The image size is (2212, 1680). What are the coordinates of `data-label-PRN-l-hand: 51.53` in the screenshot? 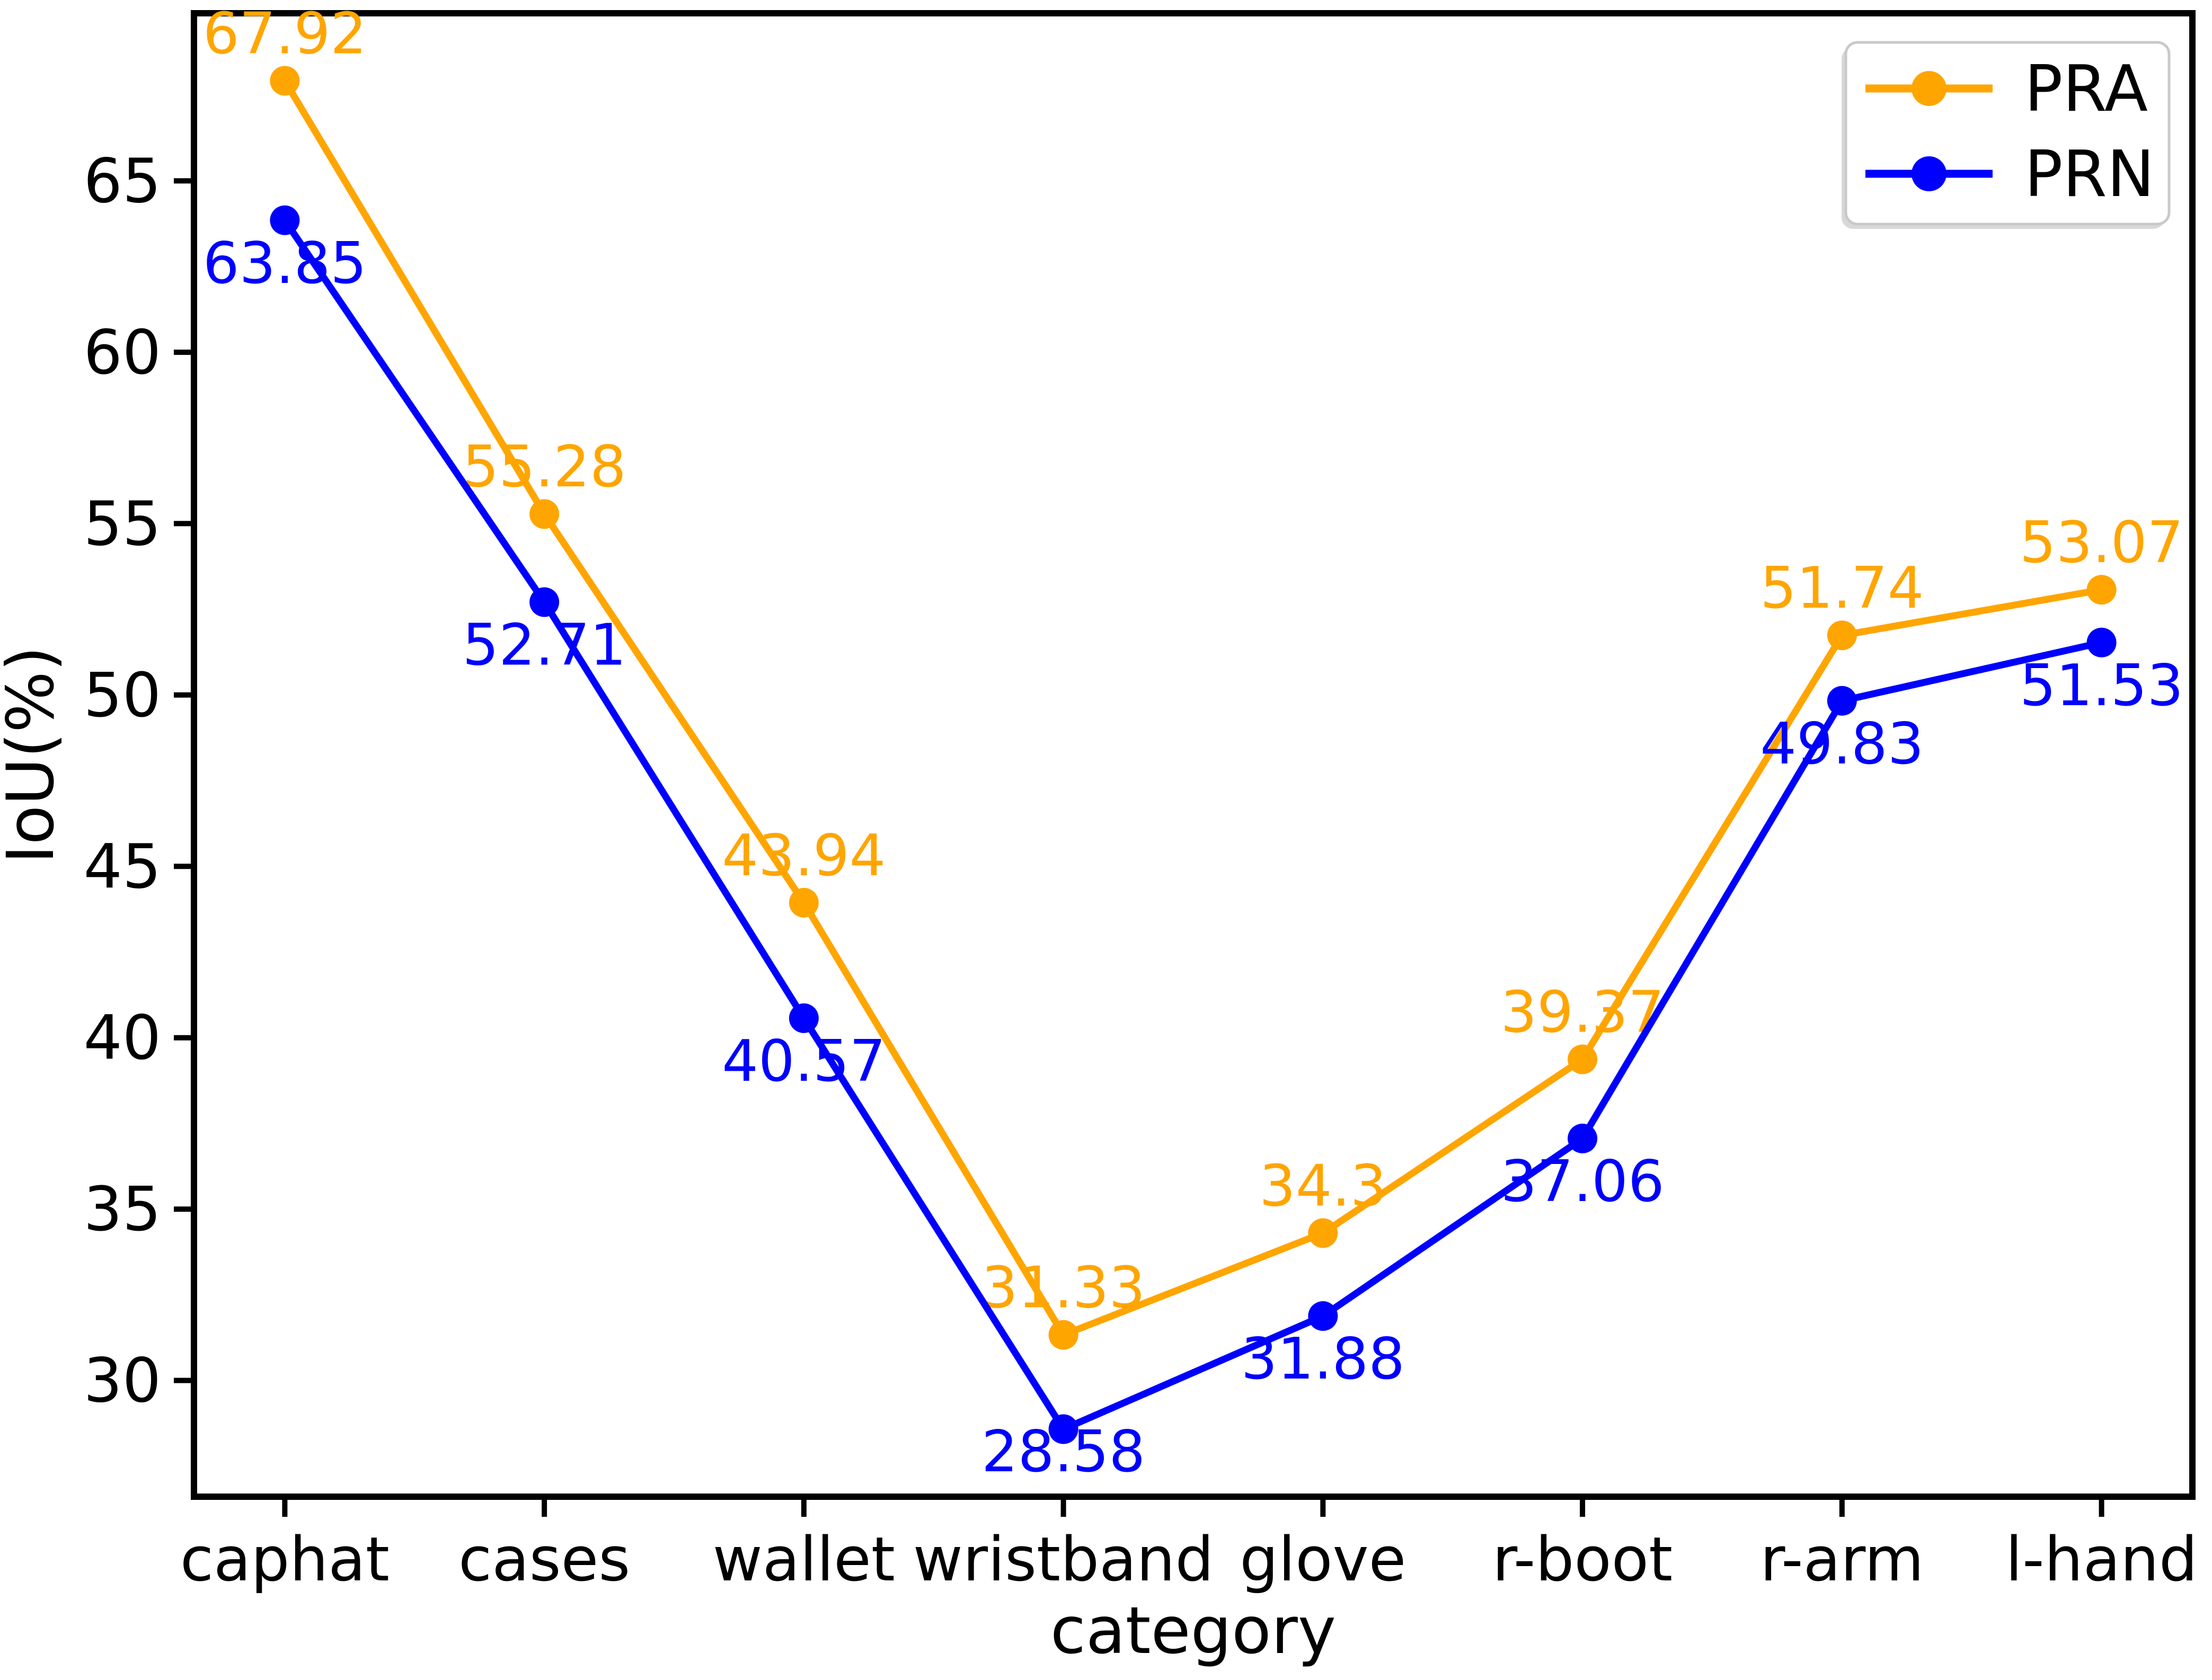 It's located at (2101, 686).